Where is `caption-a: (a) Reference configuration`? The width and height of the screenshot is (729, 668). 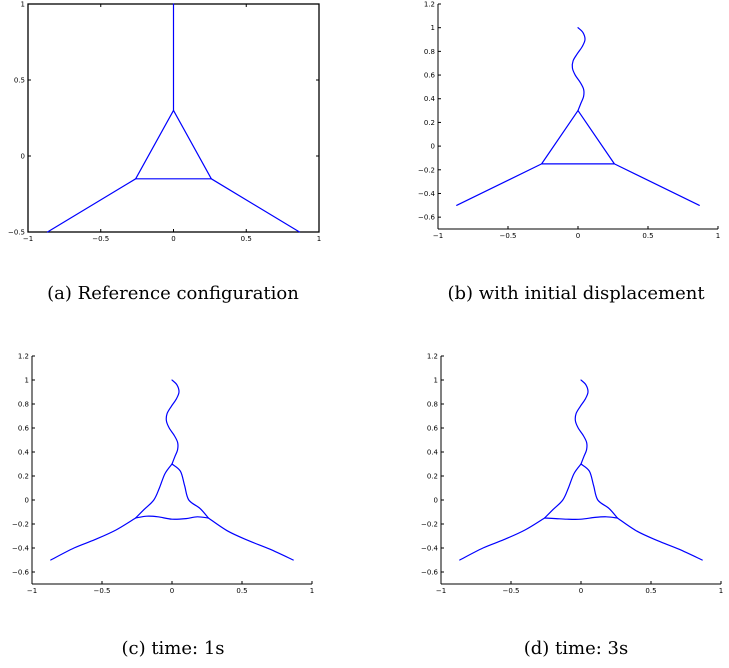 caption-a: (a) Reference configuration is located at coordinates (173, 293).